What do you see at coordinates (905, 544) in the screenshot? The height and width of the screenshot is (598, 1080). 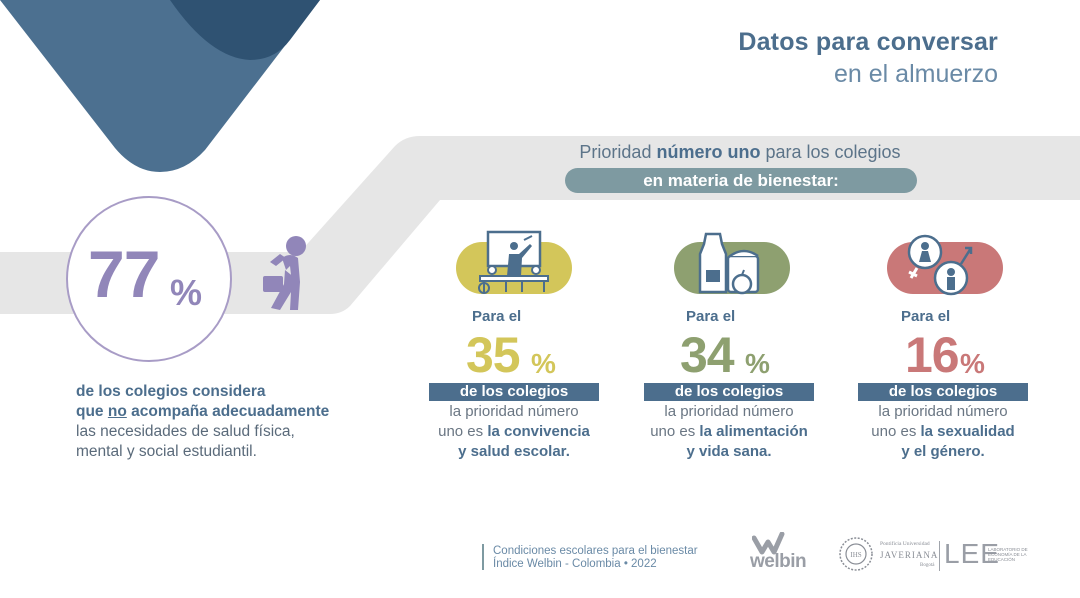 I see `javeriana-small-text: Pontificia Universidad` at bounding box center [905, 544].